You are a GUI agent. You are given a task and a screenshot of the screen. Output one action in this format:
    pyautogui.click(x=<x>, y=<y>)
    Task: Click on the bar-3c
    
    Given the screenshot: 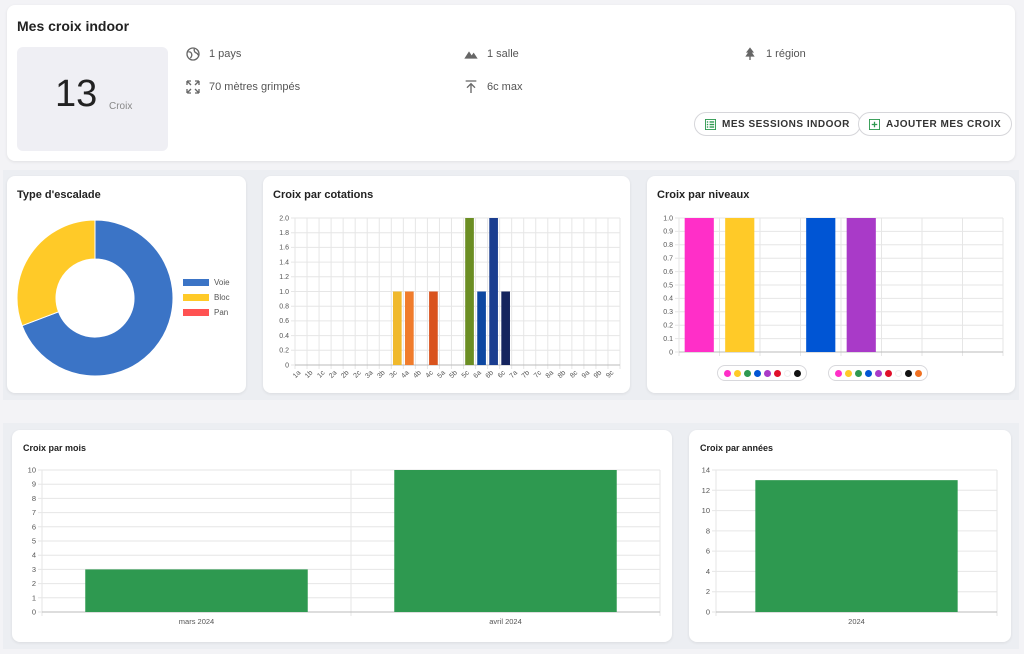 What is the action you would take?
    pyautogui.click(x=397, y=328)
    